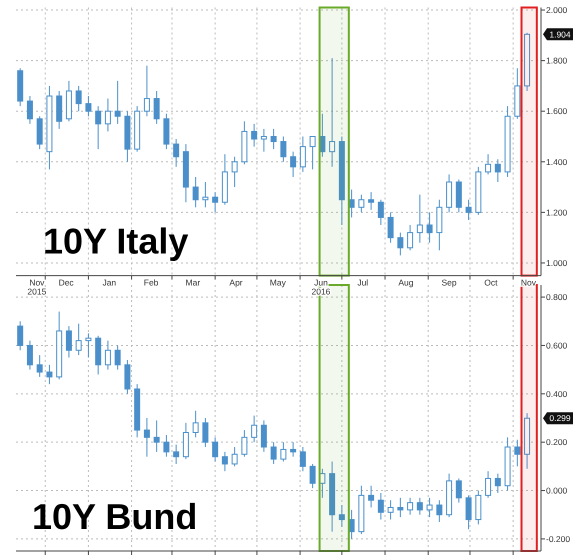  Describe the element at coordinates (560, 418) in the screenshot. I see `annotation: 0.299` at that location.